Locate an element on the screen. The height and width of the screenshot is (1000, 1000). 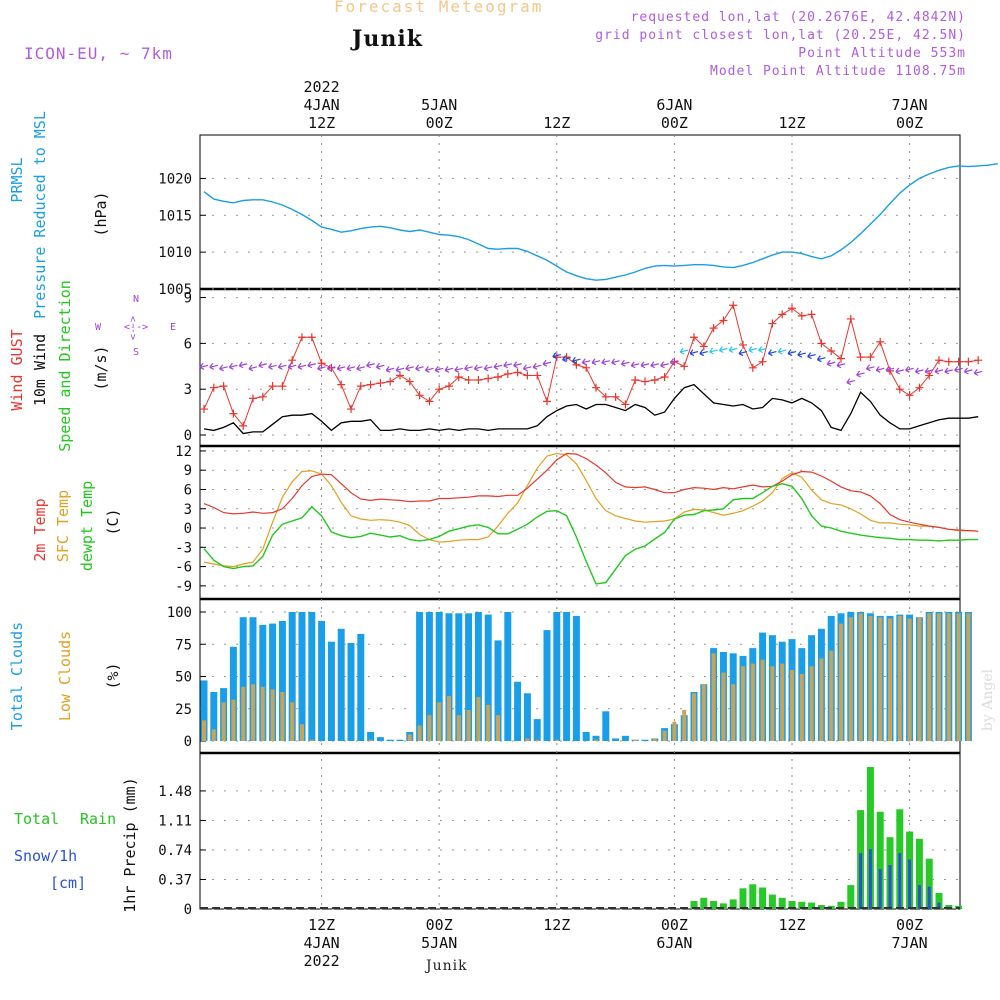
tick-label: 50 is located at coordinates (183, 678).